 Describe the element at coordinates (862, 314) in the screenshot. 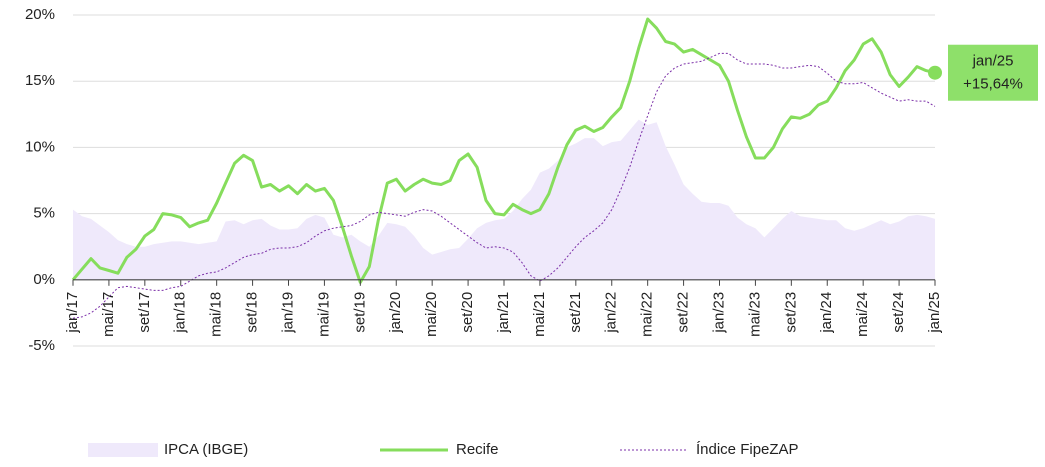

I see `x-tick-label: mai/24` at that location.